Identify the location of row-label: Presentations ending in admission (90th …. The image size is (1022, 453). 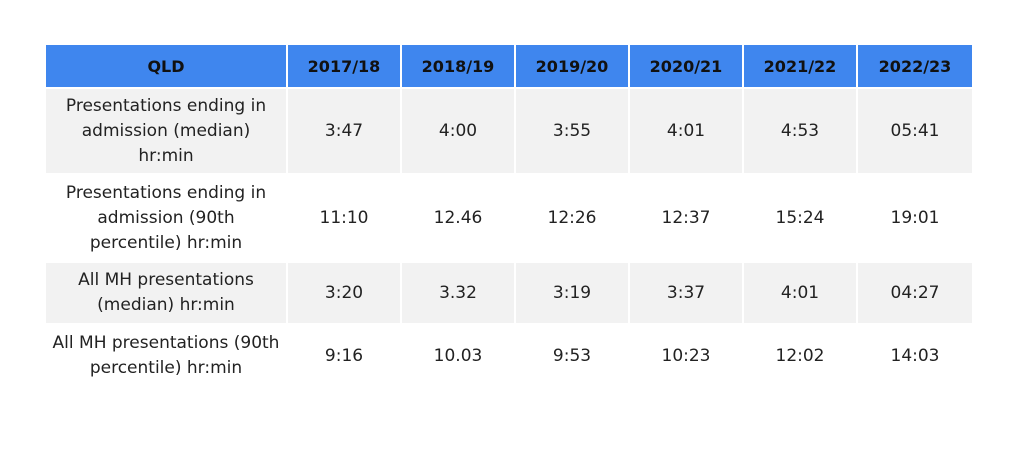
(167, 217).